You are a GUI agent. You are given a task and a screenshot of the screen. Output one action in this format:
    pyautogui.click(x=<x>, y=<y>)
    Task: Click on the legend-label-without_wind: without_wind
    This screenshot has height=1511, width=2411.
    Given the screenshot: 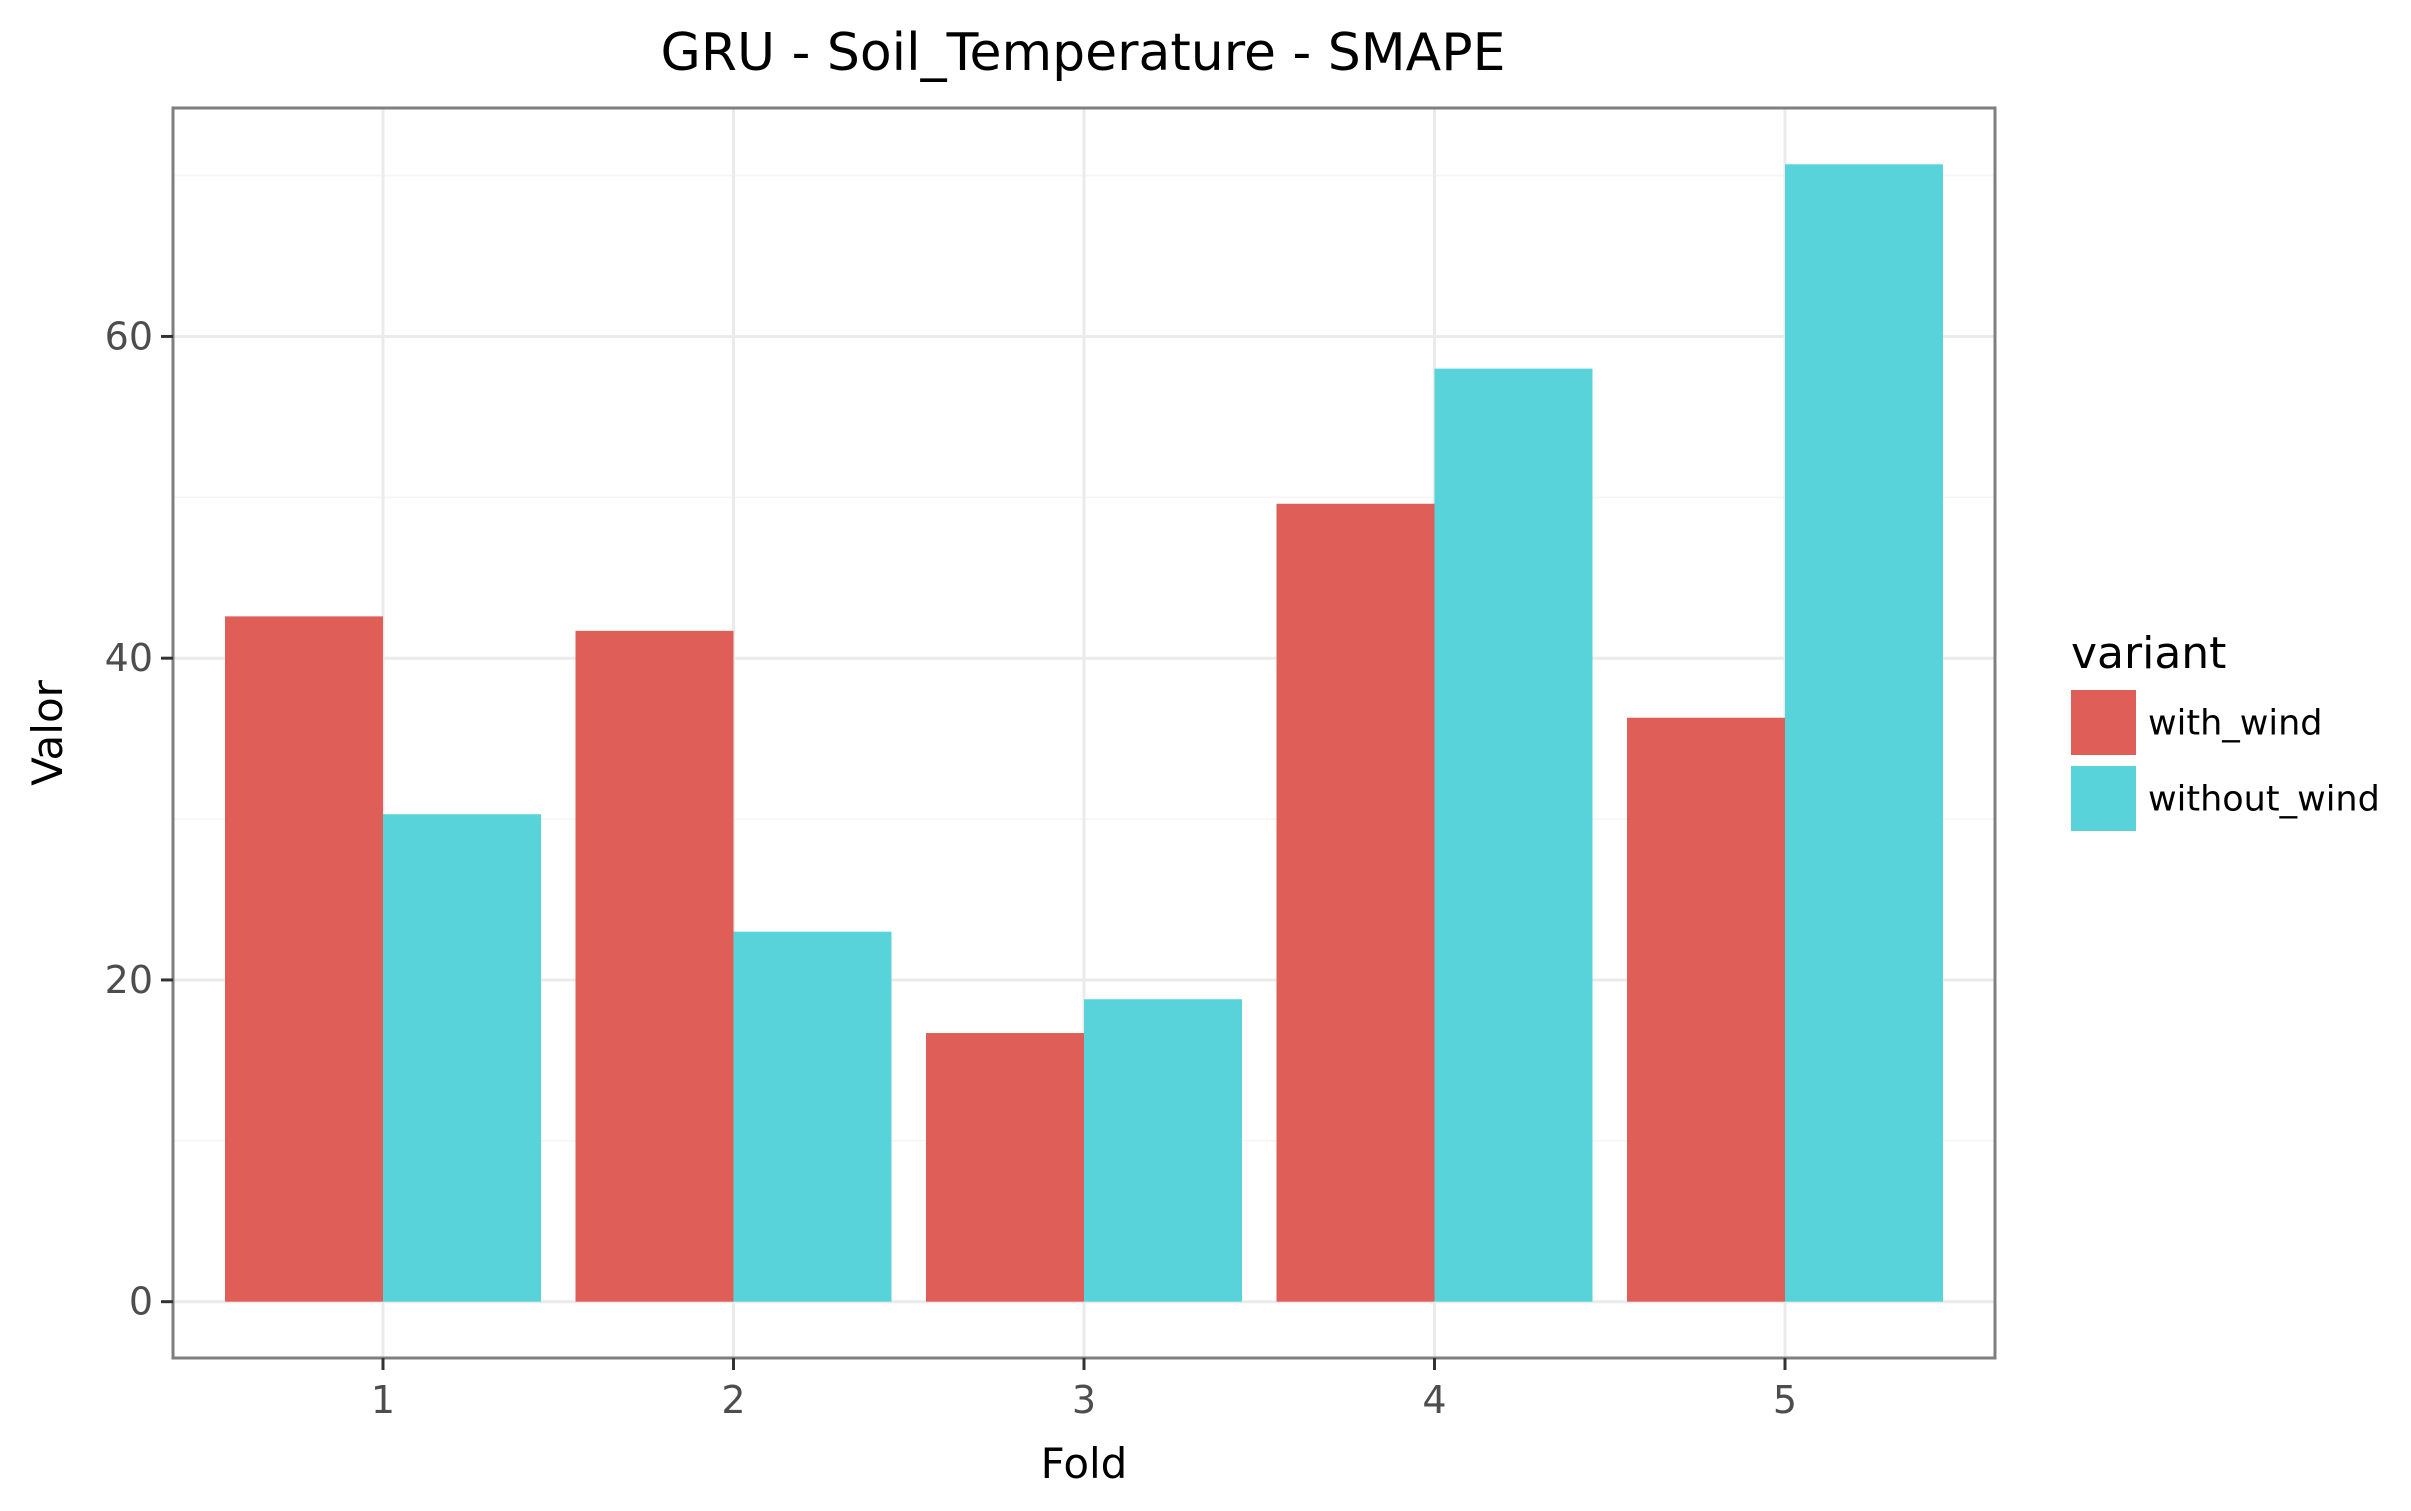 What is the action you would take?
    pyautogui.click(x=2264, y=800)
    